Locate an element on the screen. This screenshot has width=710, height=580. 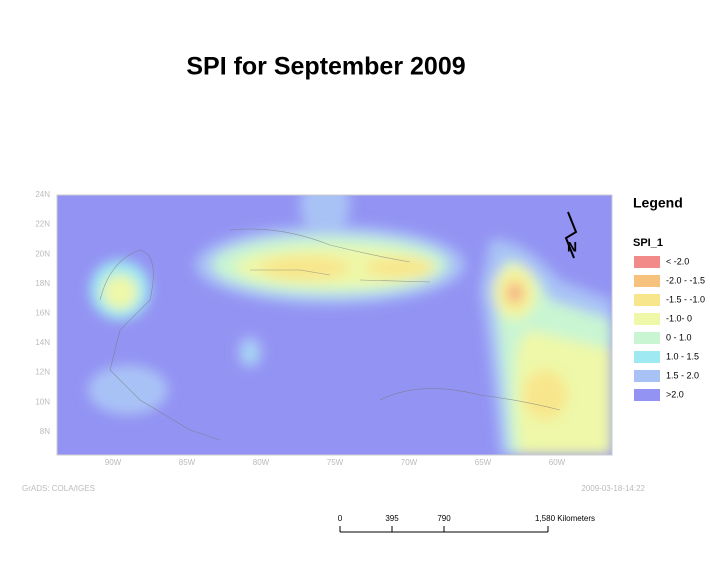
footer-right: 2009-03-18-14:22 is located at coordinates (613, 488).